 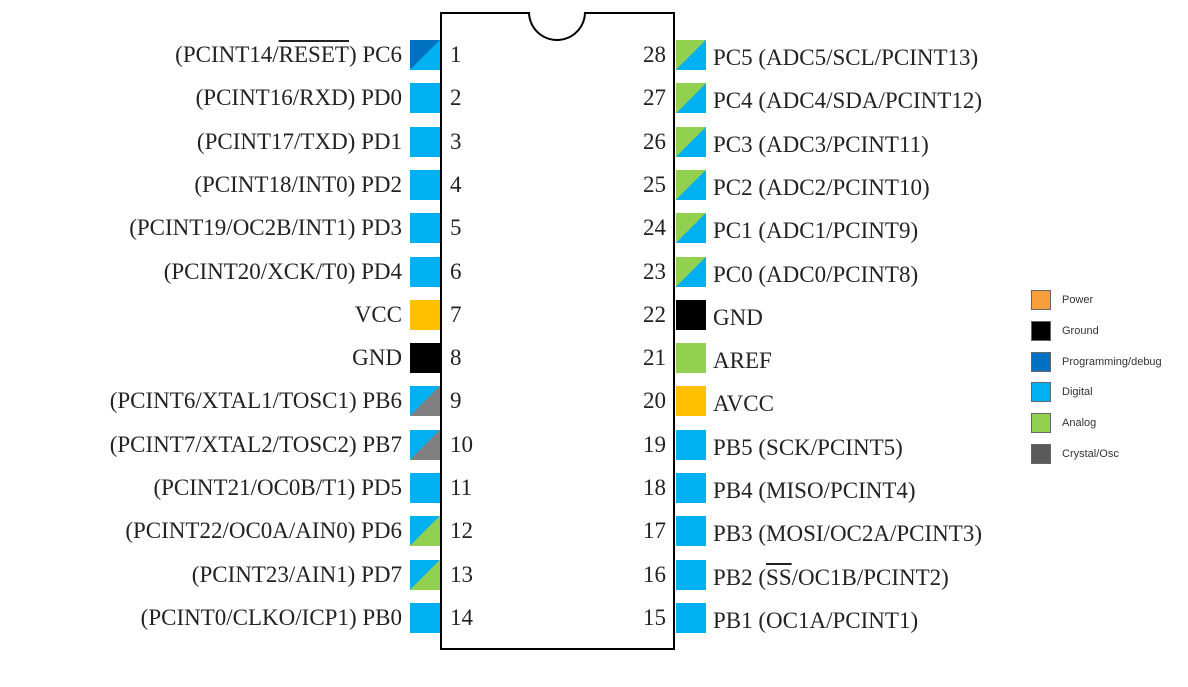 What do you see at coordinates (1078, 300) in the screenshot?
I see `legend-label: Power` at bounding box center [1078, 300].